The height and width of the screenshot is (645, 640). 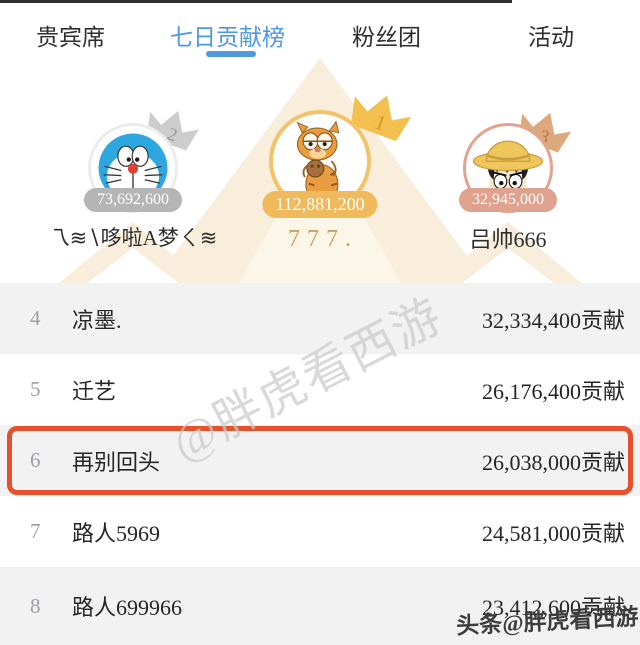 I want to click on row-username: 迁艺, so click(x=94, y=391).